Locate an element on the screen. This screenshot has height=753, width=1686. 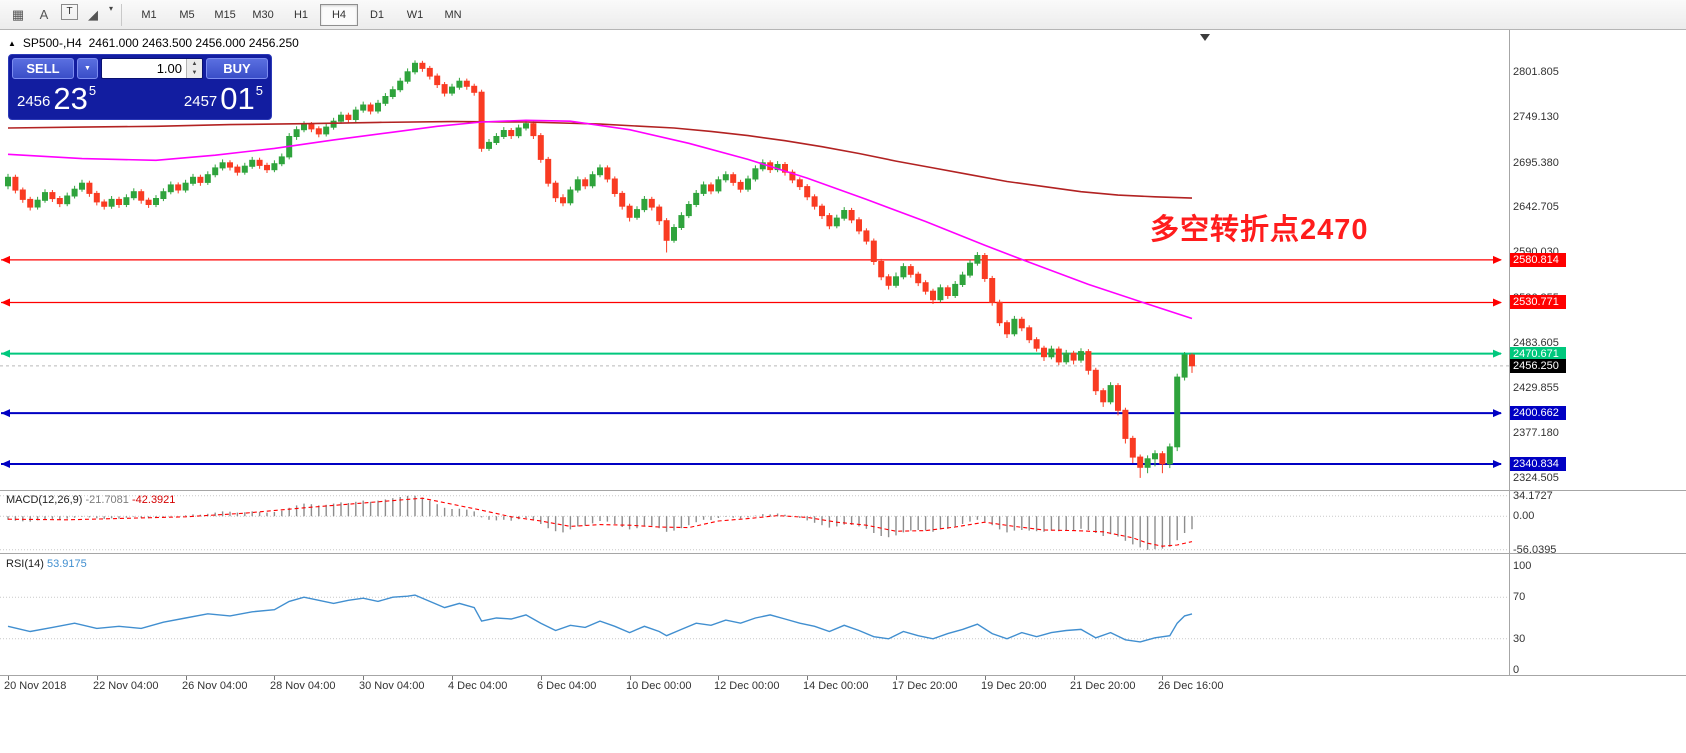
time-axis-label: 4 Dec 04:00 is located at coordinates (478, 686).